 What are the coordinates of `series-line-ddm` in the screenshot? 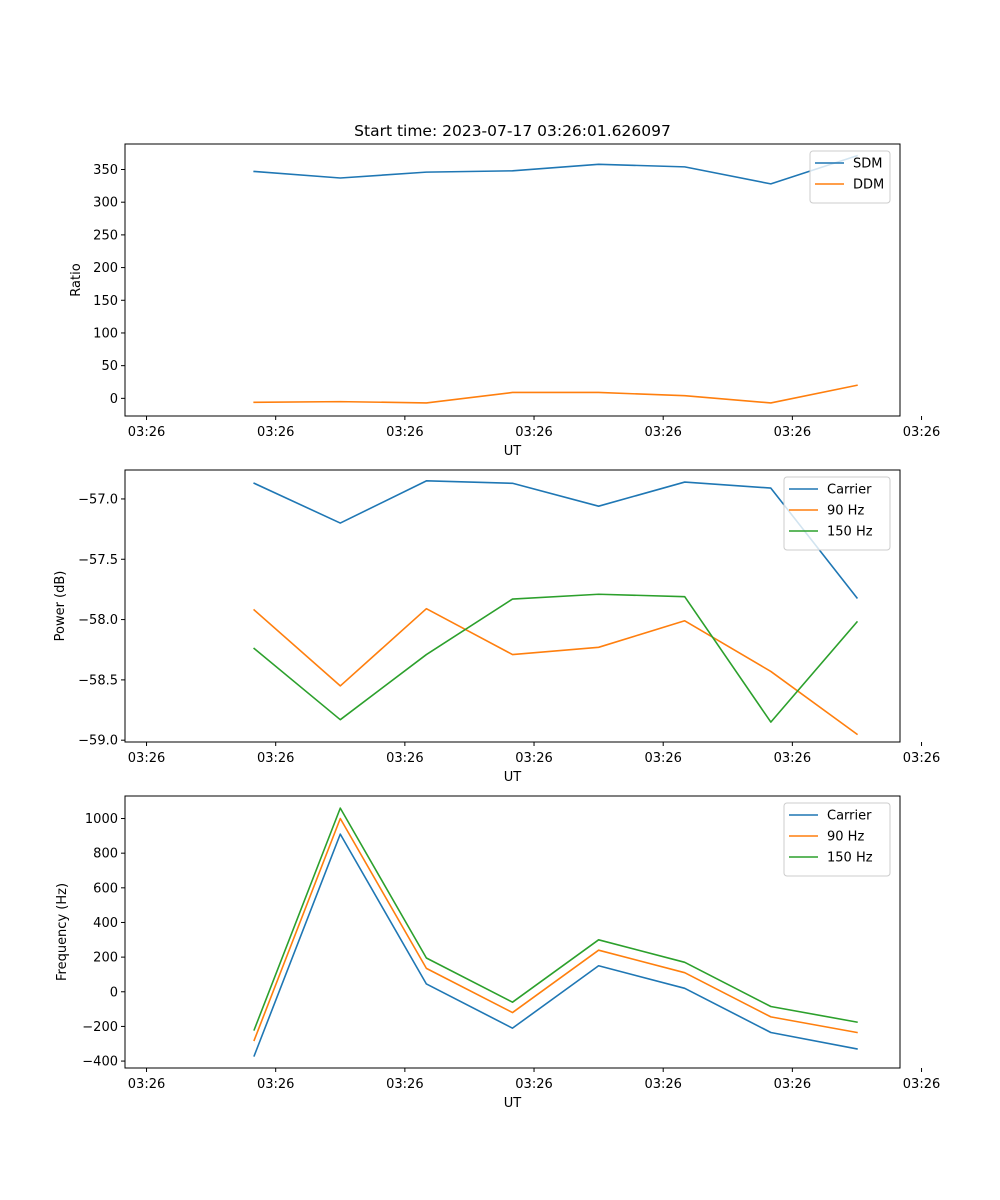 It's located at (555, 394).